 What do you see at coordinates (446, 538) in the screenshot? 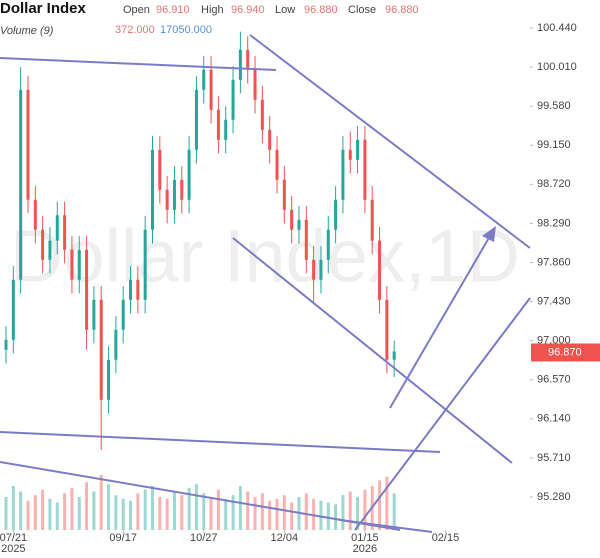
I see `x-tick-label: 02/15` at bounding box center [446, 538].